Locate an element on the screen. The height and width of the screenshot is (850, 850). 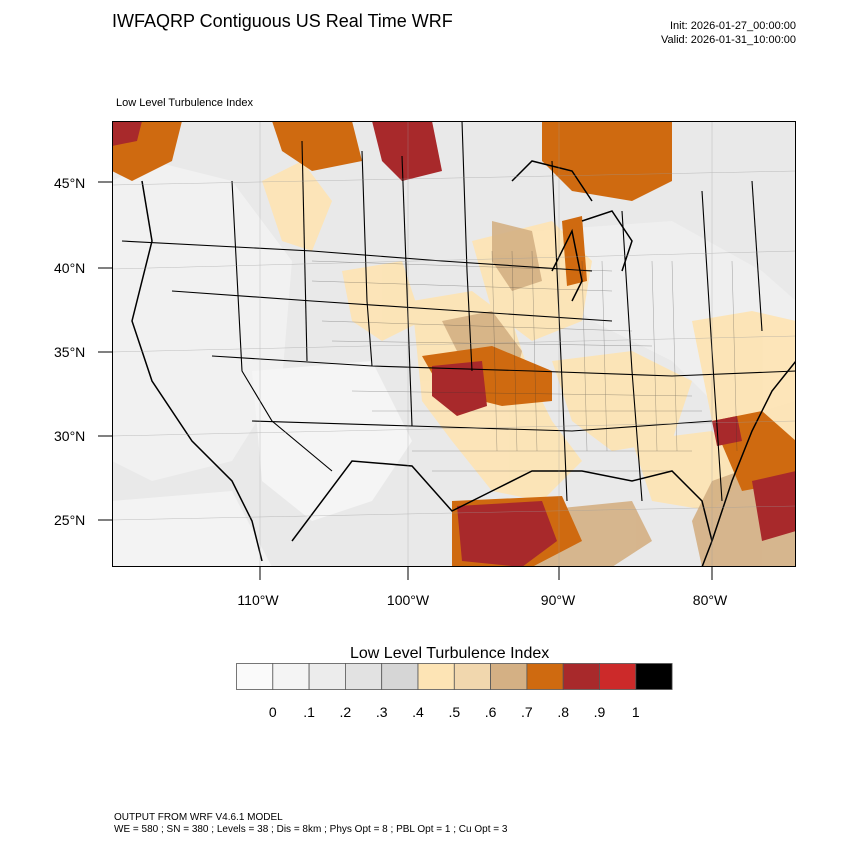
model-info: OUTPUT FROM WRF V4.6.1 MODEL is located at coordinates (198, 817).